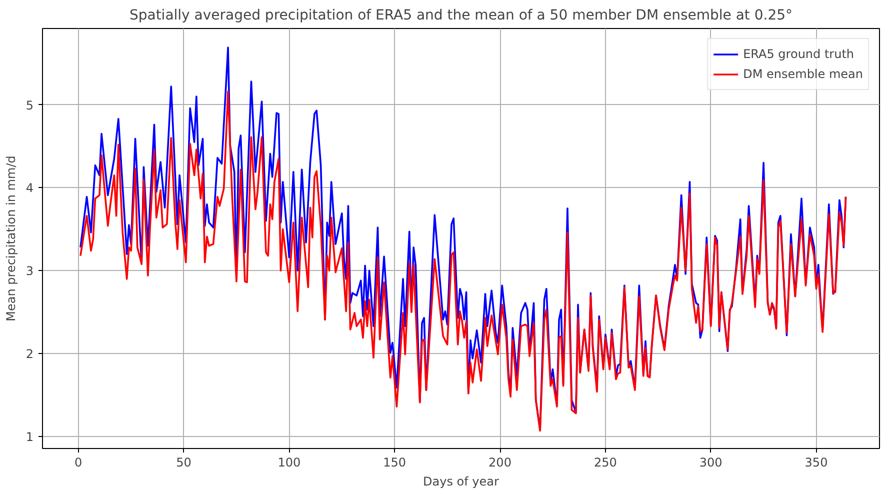  I want to click on x-tick-label: 350, so click(816, 463).